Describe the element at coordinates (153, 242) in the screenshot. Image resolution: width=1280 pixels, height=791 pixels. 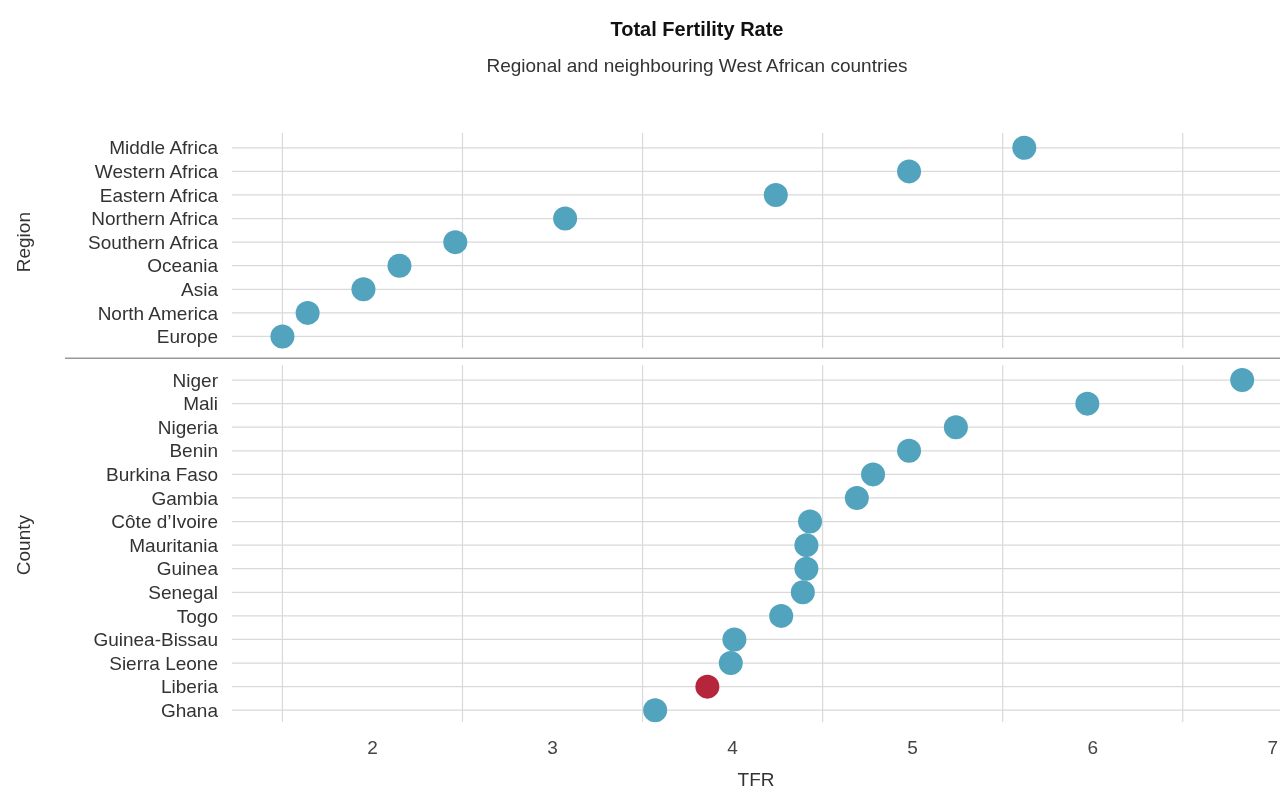
I see `y-tick-label: Southern Africa` at that location.